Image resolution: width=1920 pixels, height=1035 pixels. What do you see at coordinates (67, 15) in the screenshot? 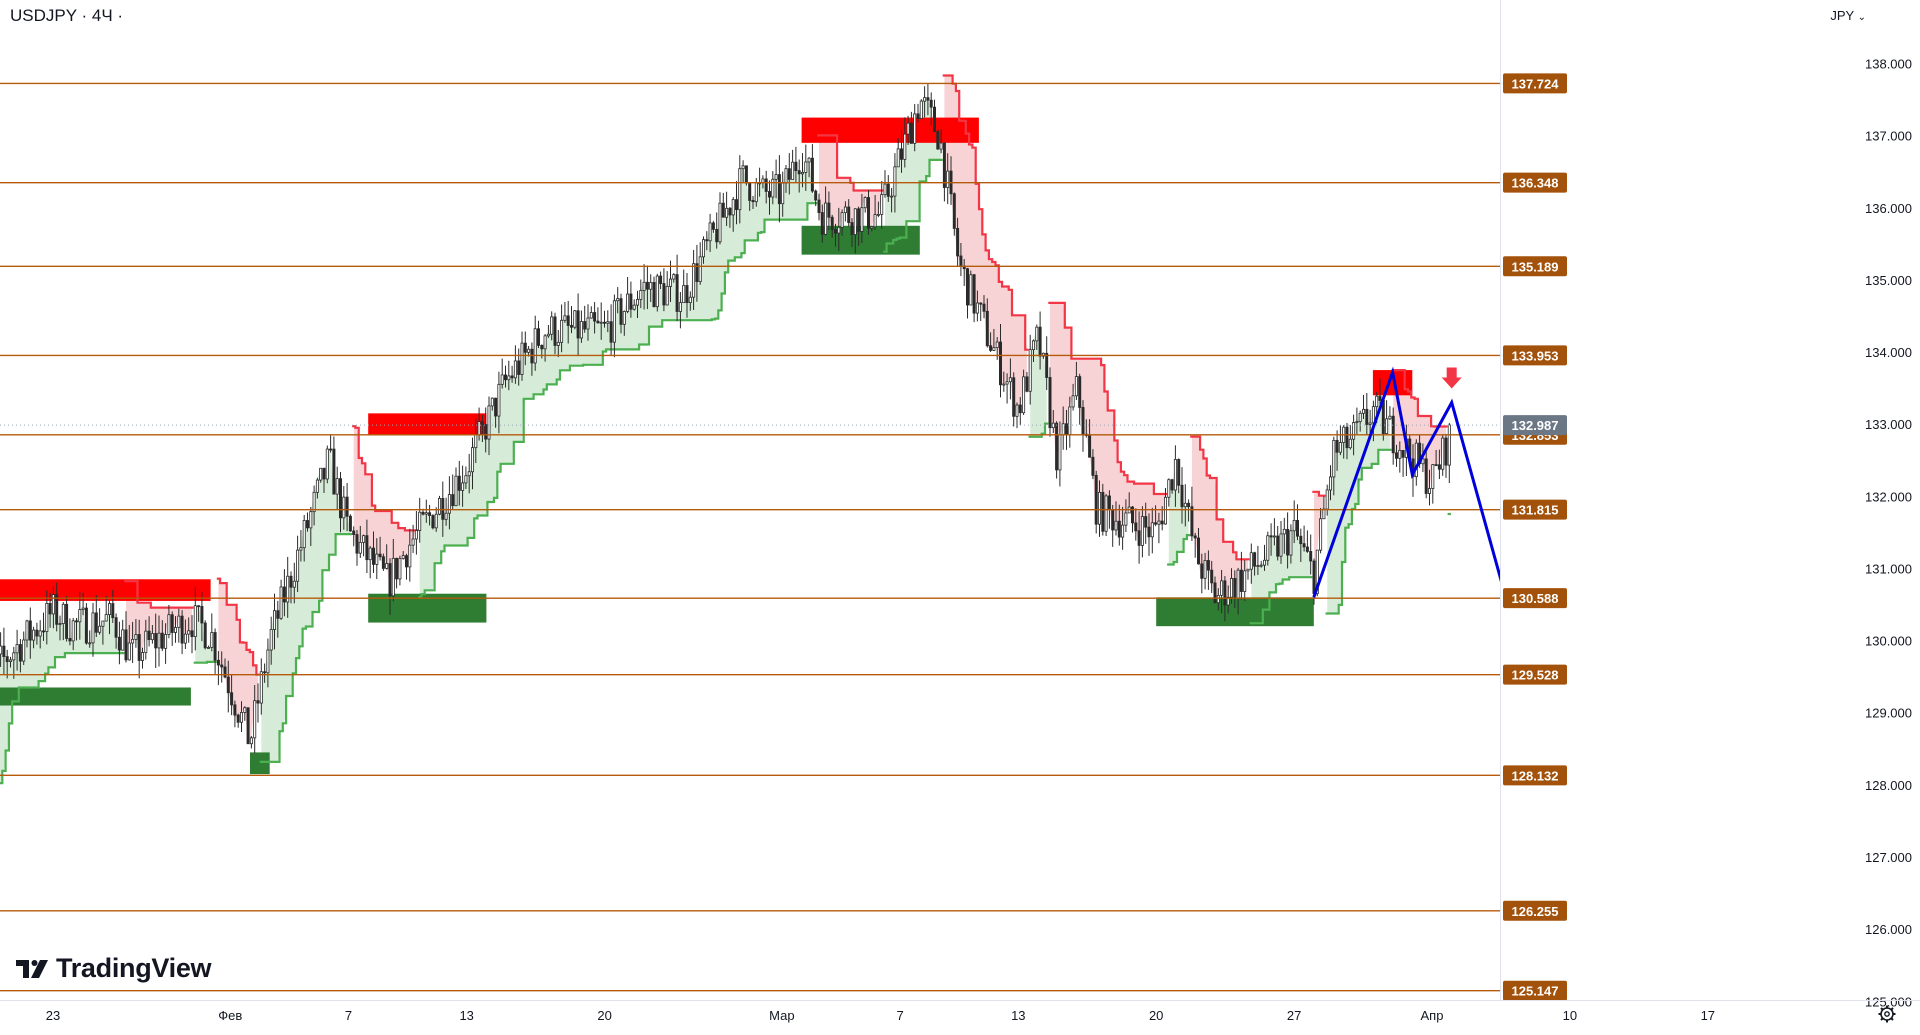
I see `symbol-title: USDJPY · 4Ч ·` at bounding box center [67, 15].